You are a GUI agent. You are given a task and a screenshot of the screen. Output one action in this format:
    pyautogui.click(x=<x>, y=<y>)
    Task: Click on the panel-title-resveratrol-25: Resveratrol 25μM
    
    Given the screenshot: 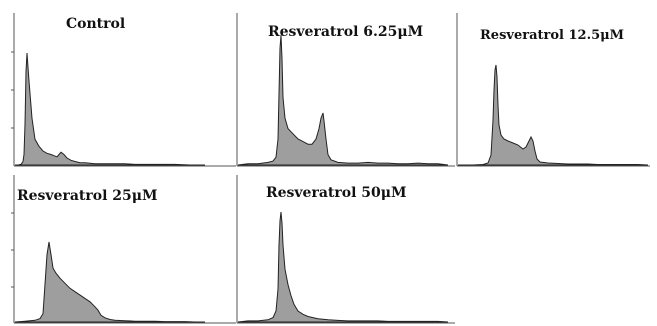 What is the action you would take?
    pyautogui.click(x=87, y=196)
    